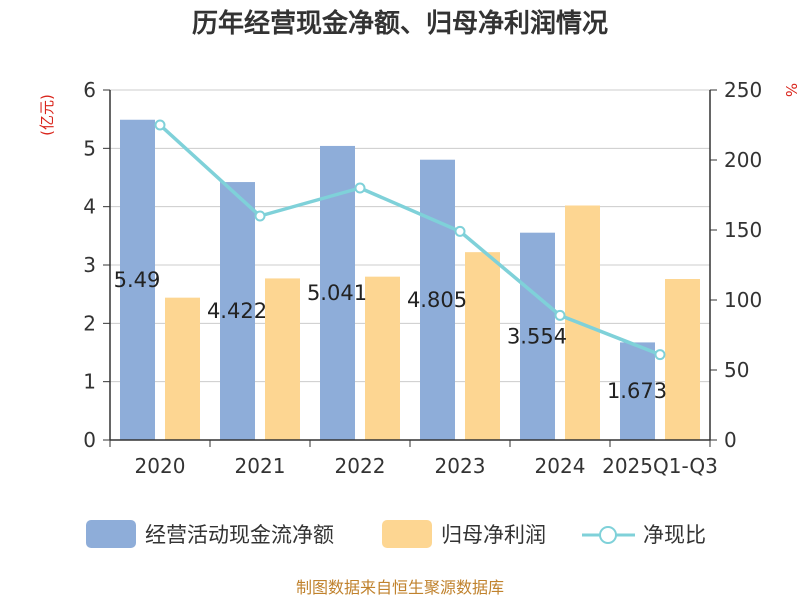 Image resolution: width=800 pixels, height=600 pixels. I want to click on right-tick-label: 0, so click(730, 440).